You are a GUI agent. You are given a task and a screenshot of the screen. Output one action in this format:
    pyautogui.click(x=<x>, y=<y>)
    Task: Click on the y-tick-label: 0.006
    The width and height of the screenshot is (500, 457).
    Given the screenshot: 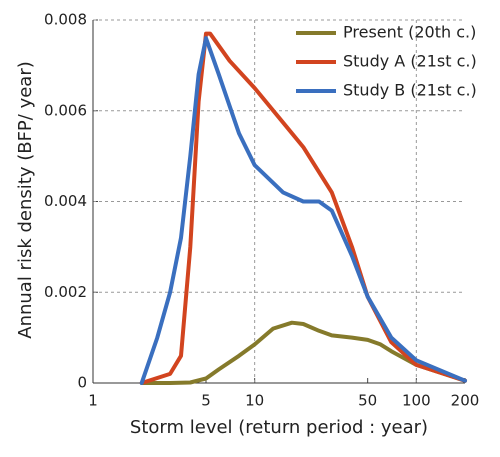 What is the action you would take?
    pyautogui.click(x=65, y=110)
    